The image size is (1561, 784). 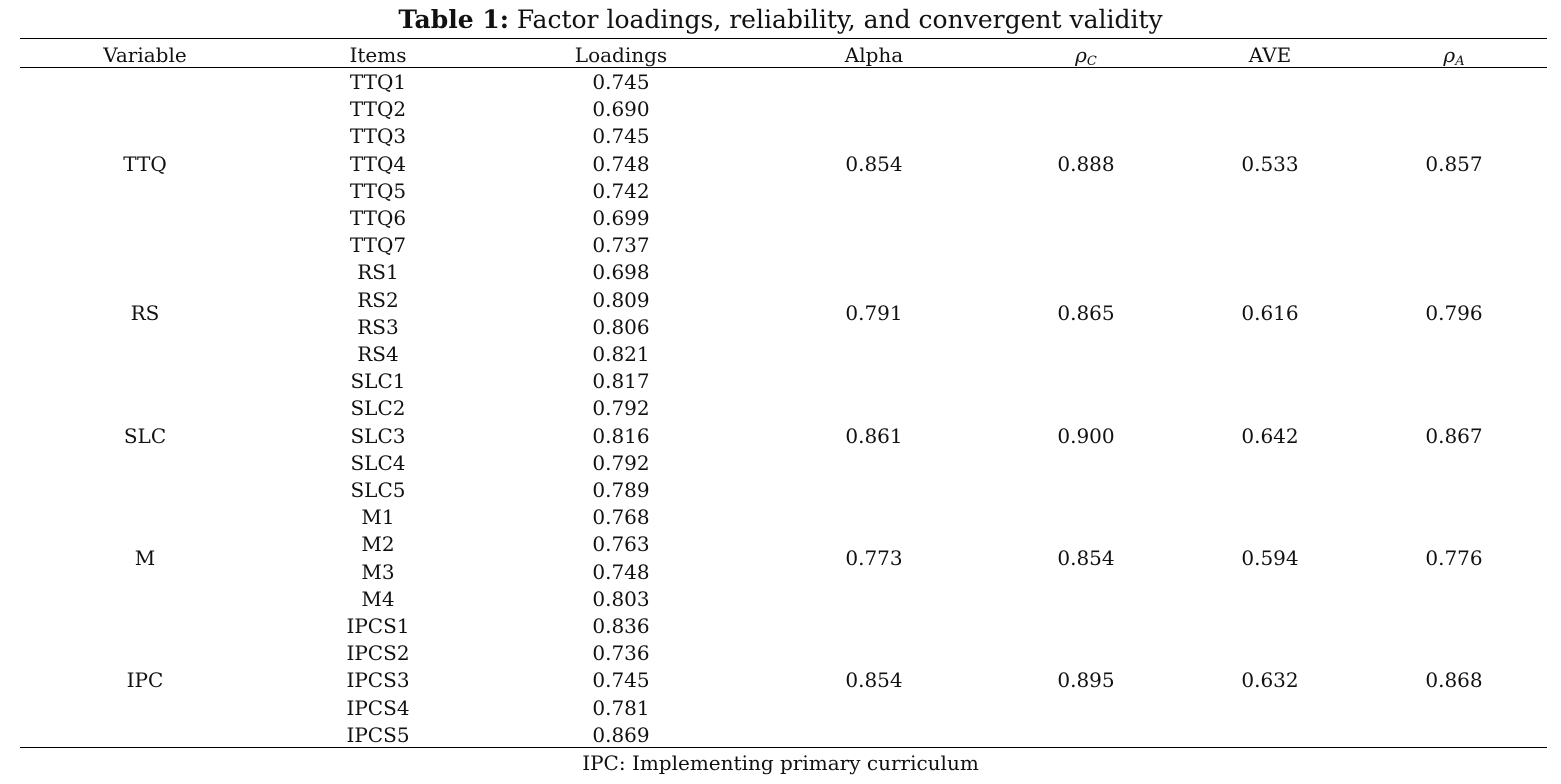 I want to click on item-cell: SLC2, so click(x=378, y=408).